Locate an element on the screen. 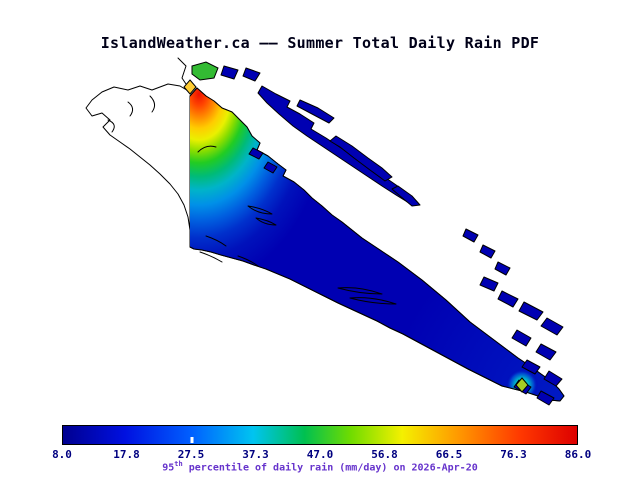 This screenshot has width=640, height=480. station-marker-south-icon is located at coordinates (522, 385).